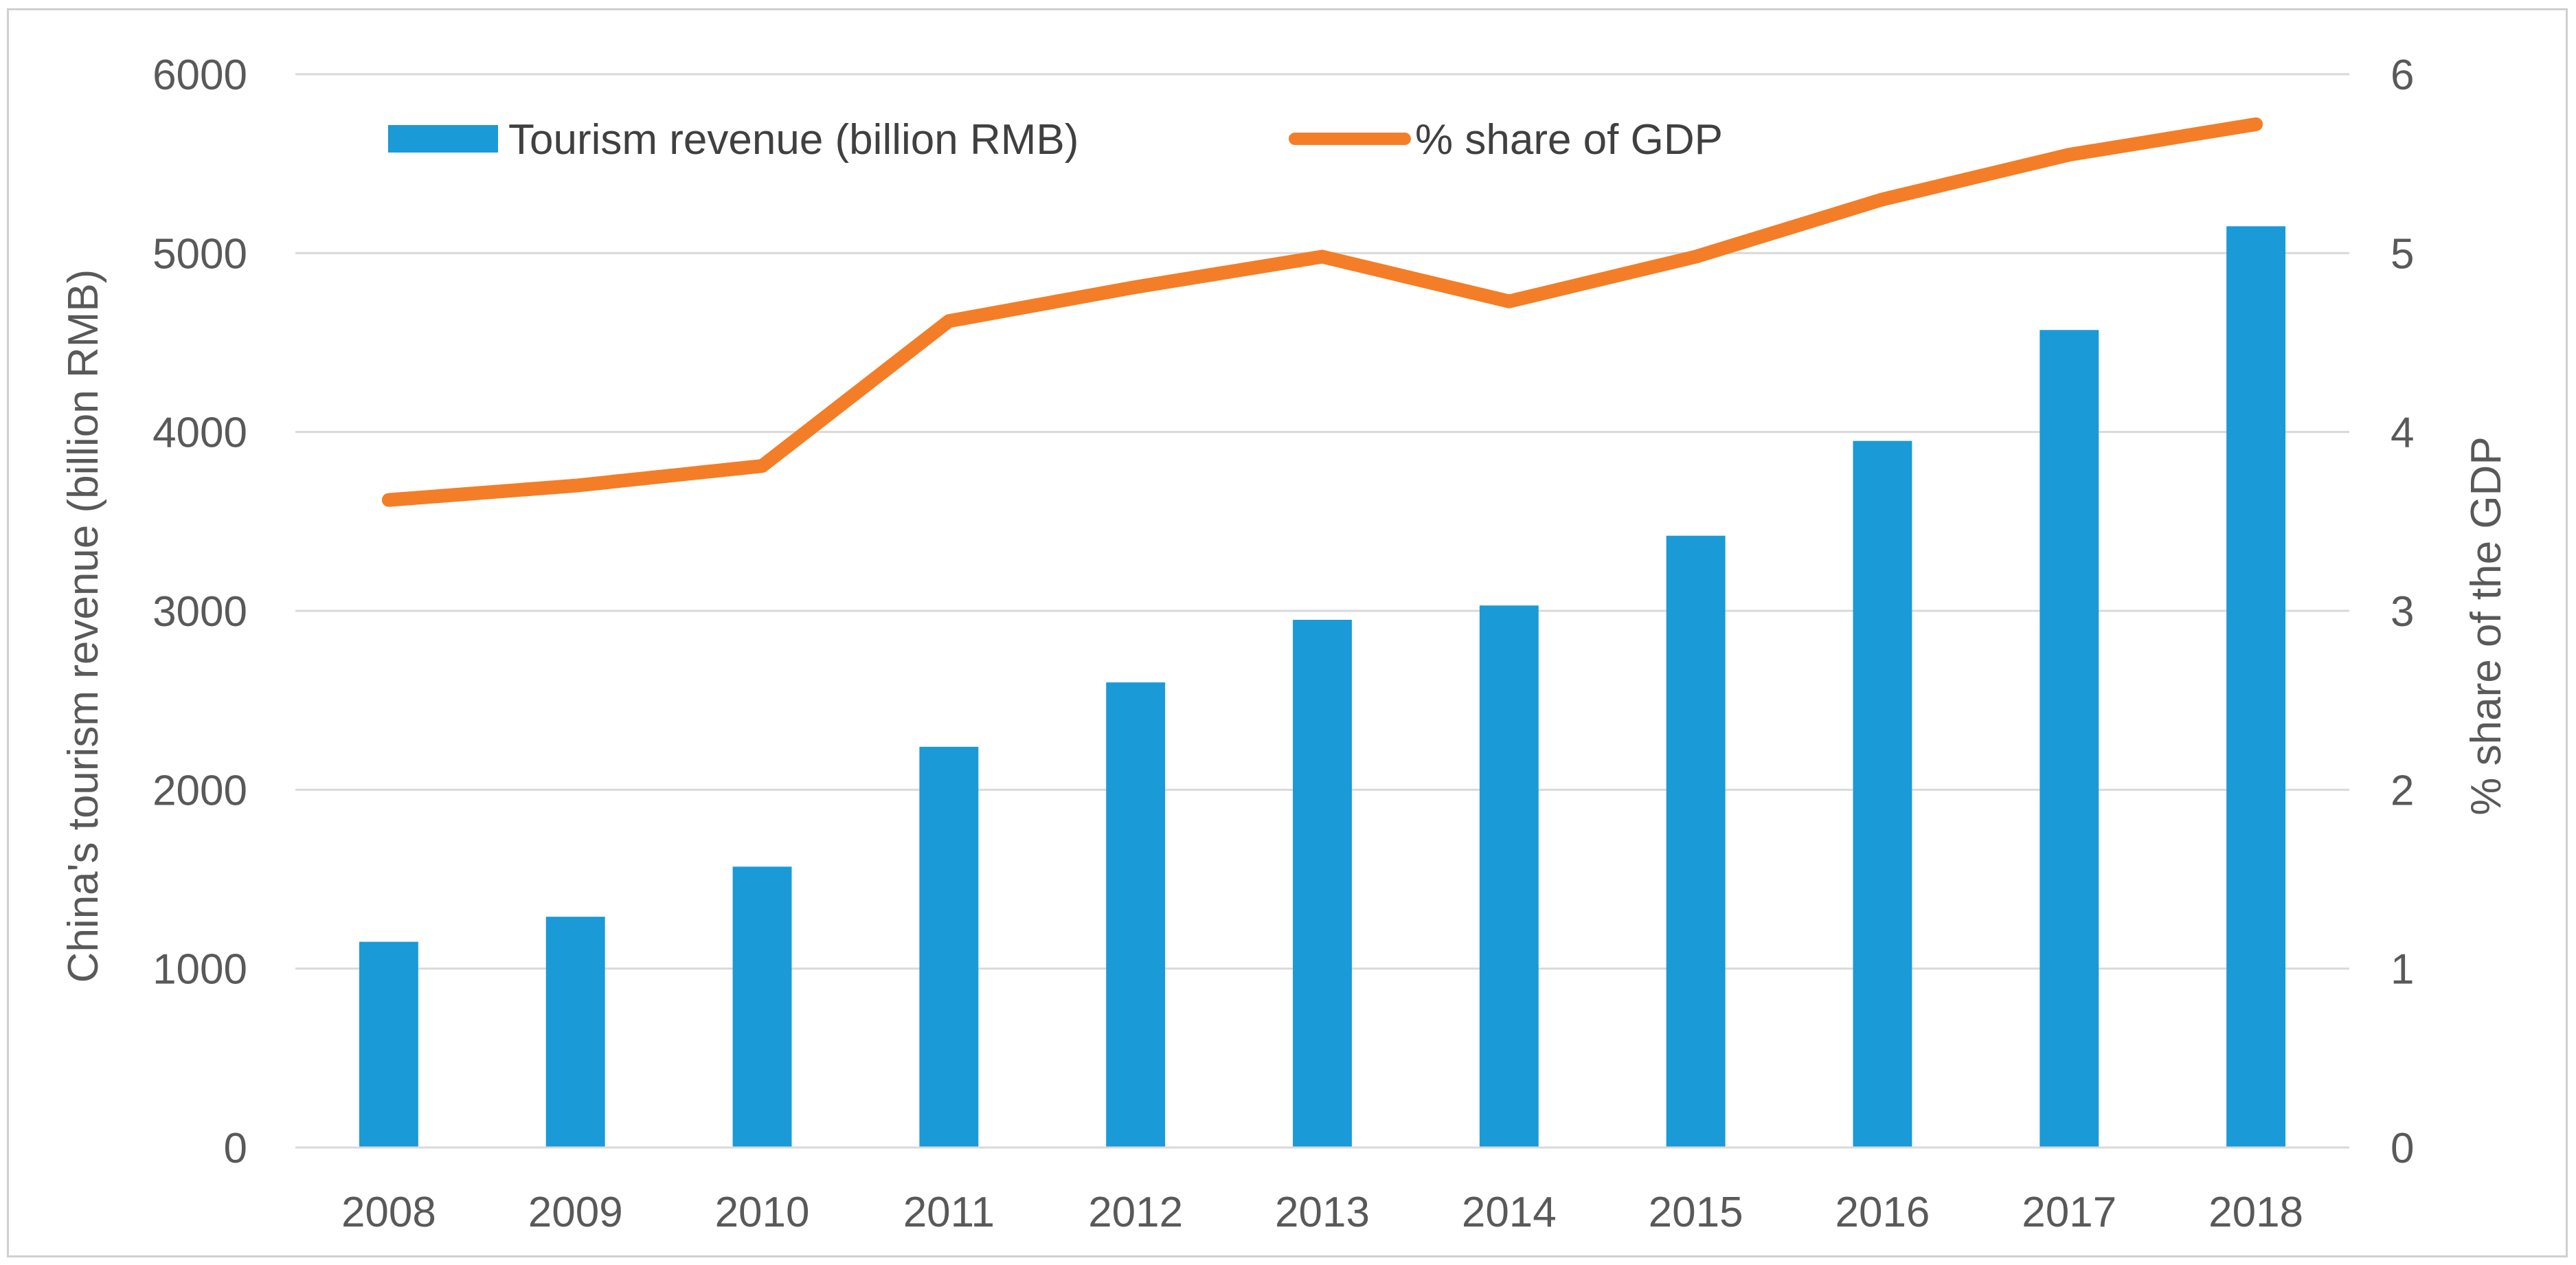 The width and height of the screenshot is (2576, 1265). I want to click on x-tick-label: 2015, so click(1696, 1212).